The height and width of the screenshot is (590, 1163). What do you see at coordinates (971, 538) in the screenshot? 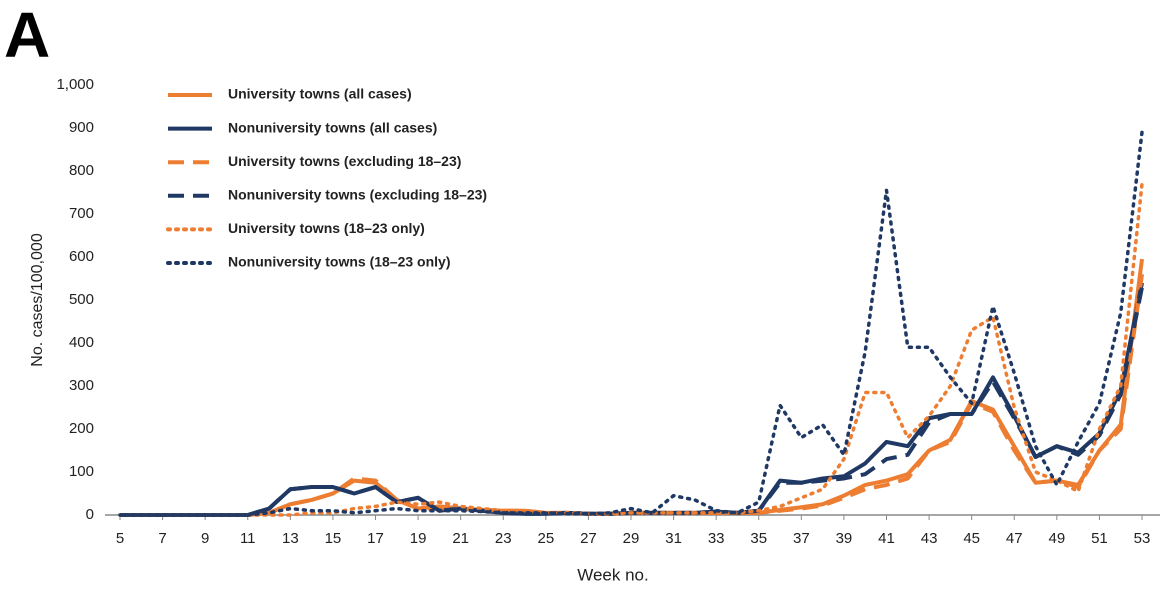
I see `x-tick-label: 45` at bounding box center [971, 538].